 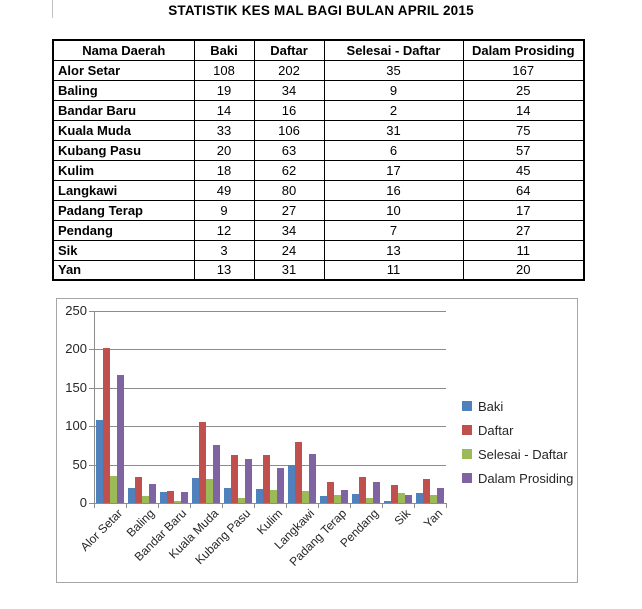 What do you see at coordinates (94, 407) in the screenshot?
I see `y-axis-line` at bounding box center [94, 407].